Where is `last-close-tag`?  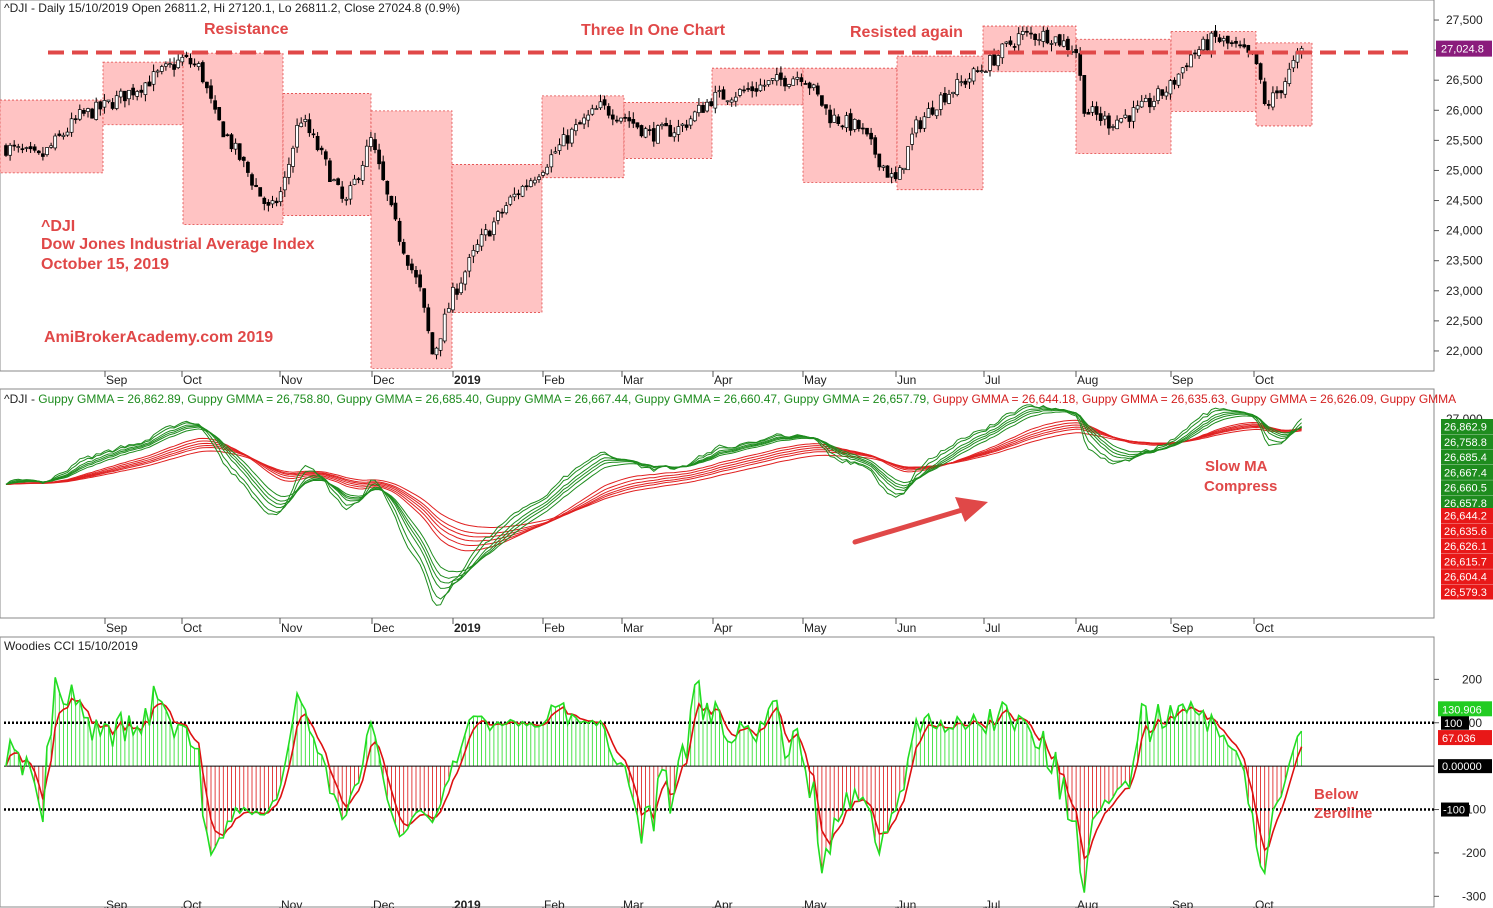
last-close-tag is located at coordinates (1464, 48).